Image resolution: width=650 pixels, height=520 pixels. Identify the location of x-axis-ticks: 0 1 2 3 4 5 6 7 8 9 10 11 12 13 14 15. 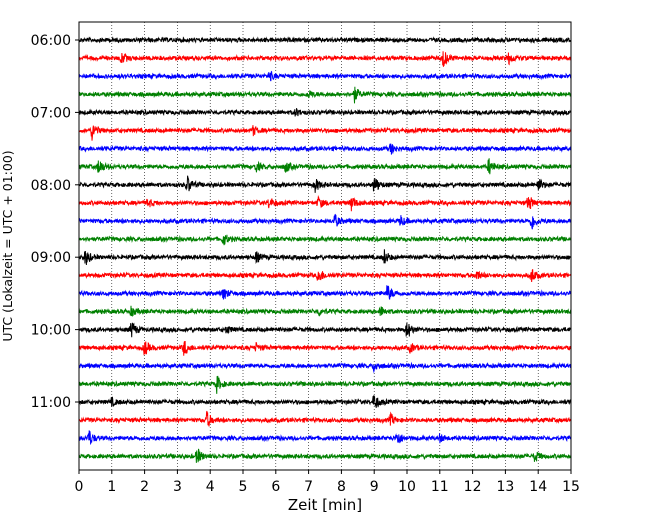
(327, 482).